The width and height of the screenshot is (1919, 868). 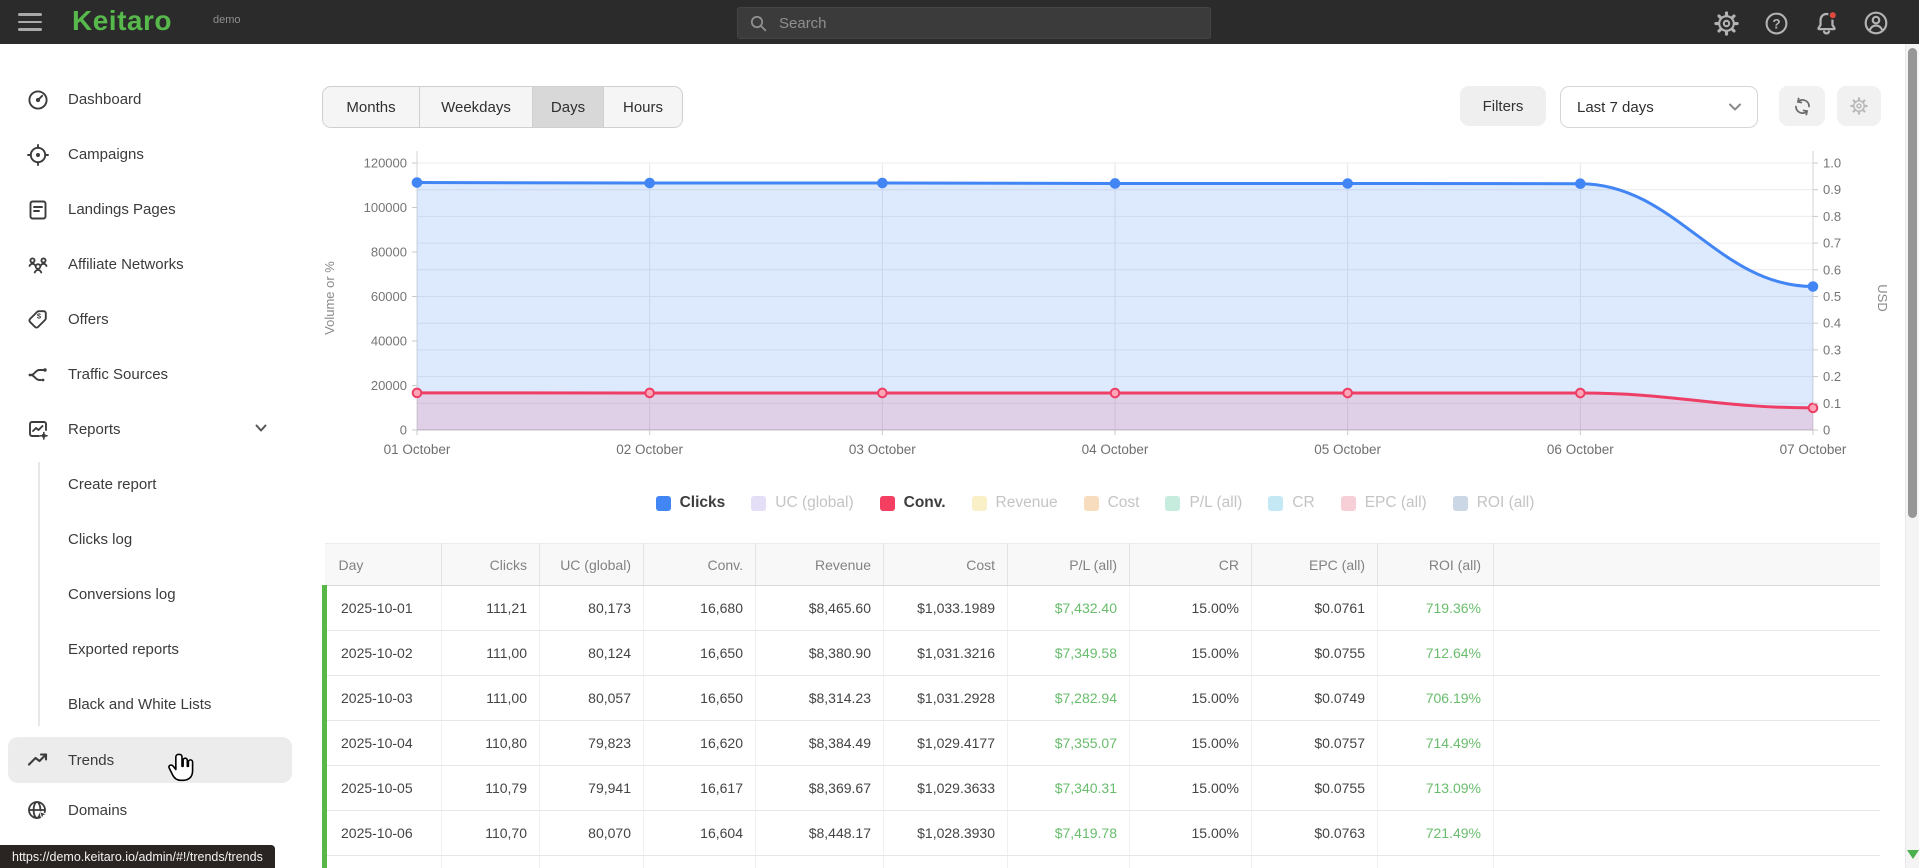 I want to click on sidebar-subitem-conversions-log: Conversions log, so click(x=150, y=594).